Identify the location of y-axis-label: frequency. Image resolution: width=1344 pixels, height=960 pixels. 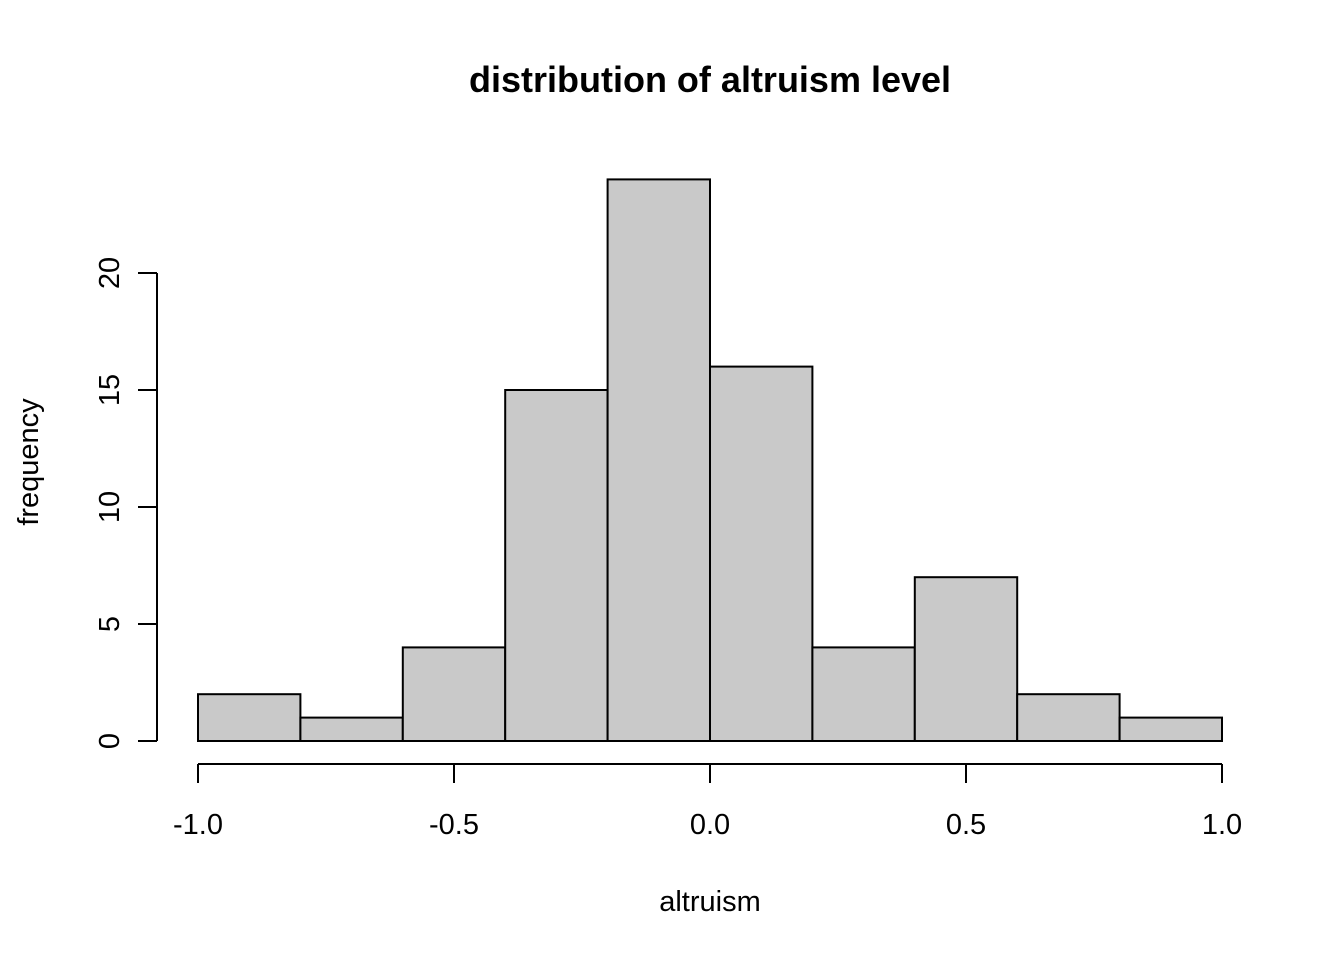
(29, 462).